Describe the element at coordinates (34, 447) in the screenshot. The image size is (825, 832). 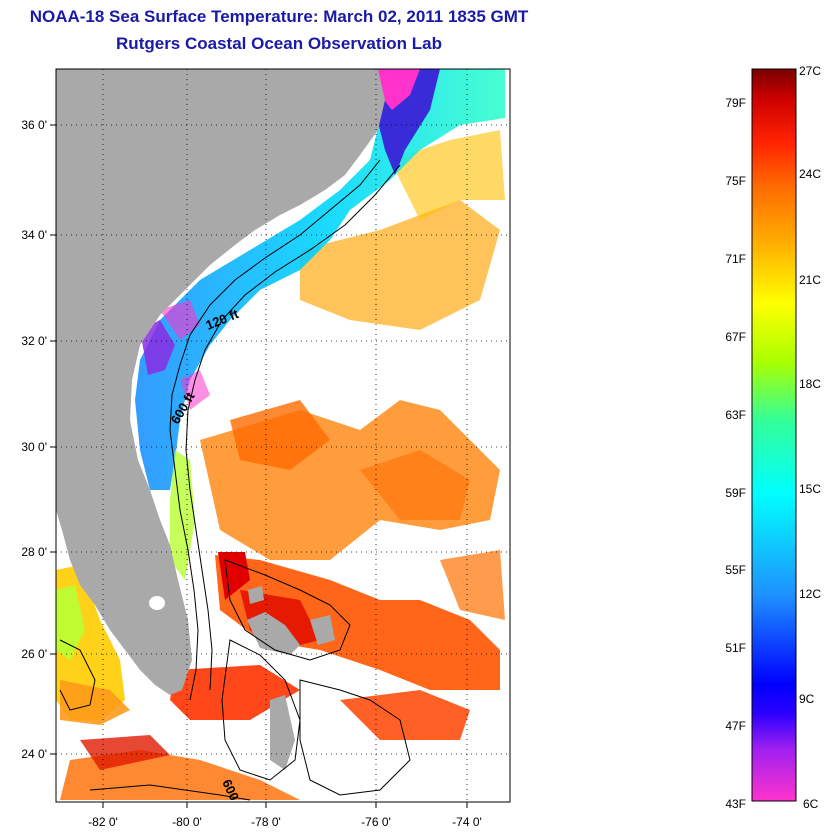
I see `lat-label: 30 0'` at that location.